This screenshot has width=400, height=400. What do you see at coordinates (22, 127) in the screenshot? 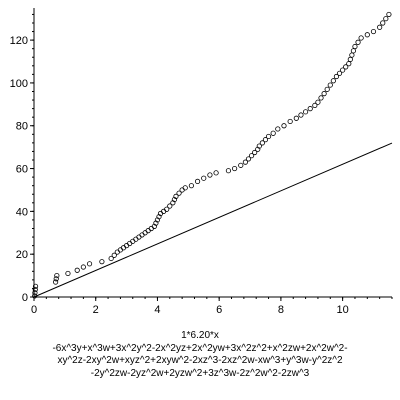
I see `y-tick-label: 80` at bounding box center [22, 127].